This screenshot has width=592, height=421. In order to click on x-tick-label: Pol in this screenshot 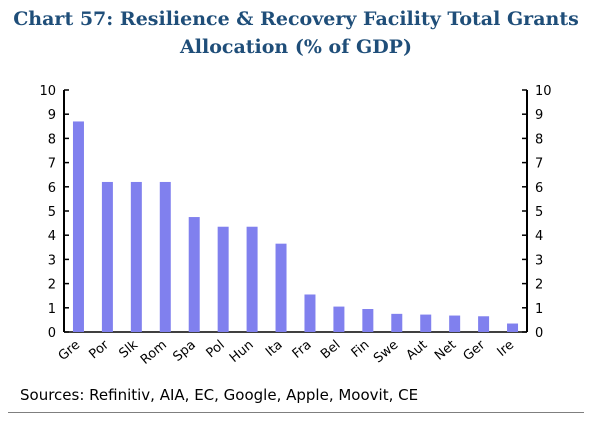, I will do `click(216, 350)`.